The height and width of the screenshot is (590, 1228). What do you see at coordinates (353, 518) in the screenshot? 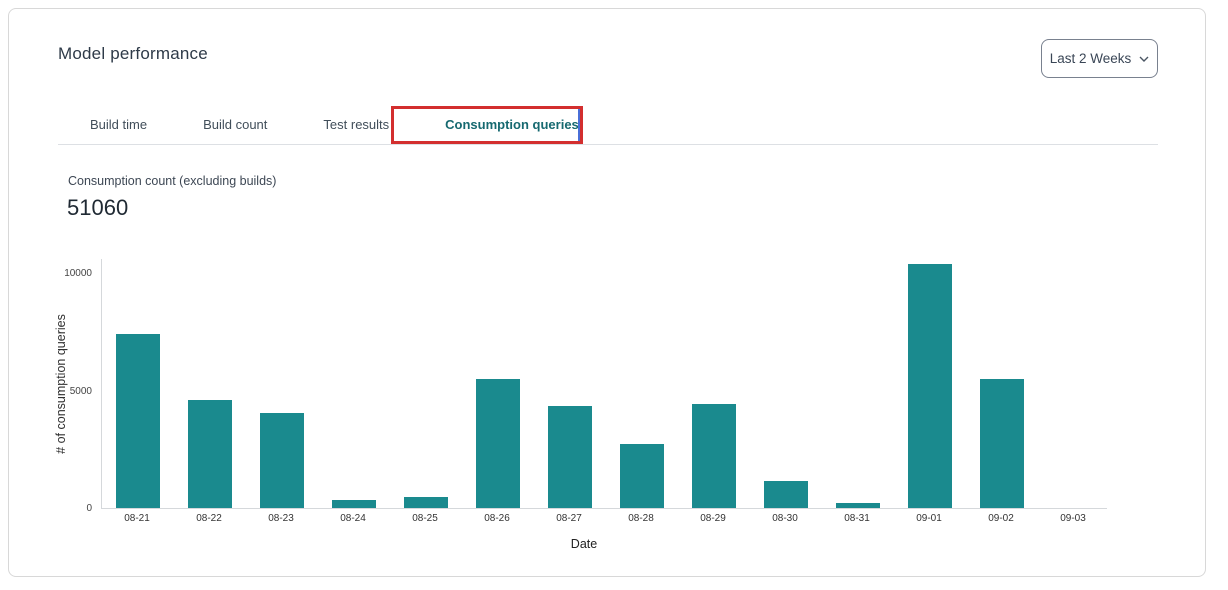
I see `x-tick-label: 08-24` at bounding box center [353, 518].